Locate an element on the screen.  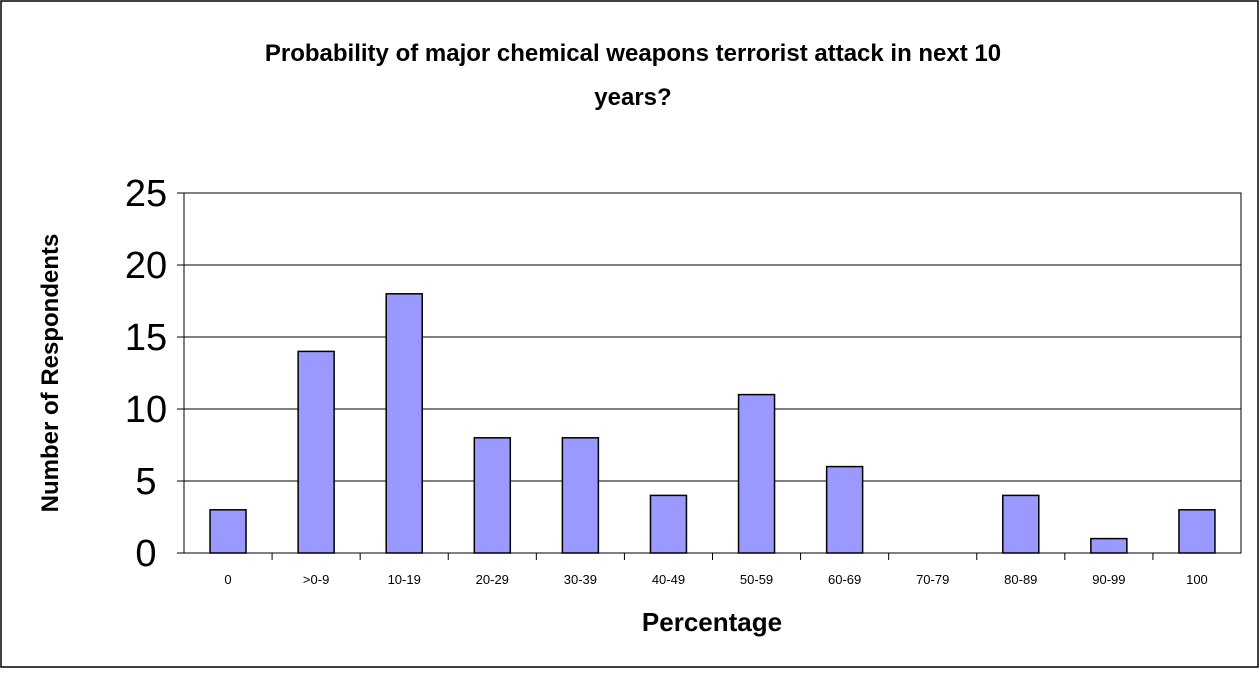
y-axis-ticks: 0 5 10 15 20 25 is located at coordinates (154, 374).